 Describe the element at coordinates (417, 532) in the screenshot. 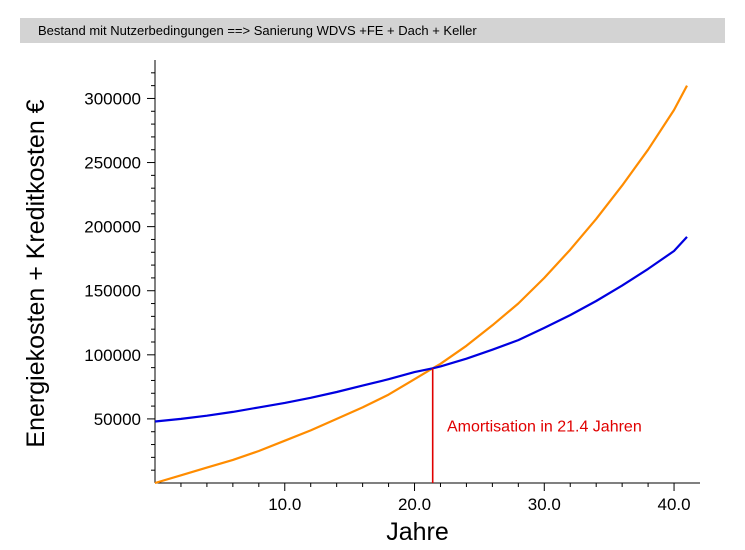

I see `x-axis-title: Jahre` at that location.